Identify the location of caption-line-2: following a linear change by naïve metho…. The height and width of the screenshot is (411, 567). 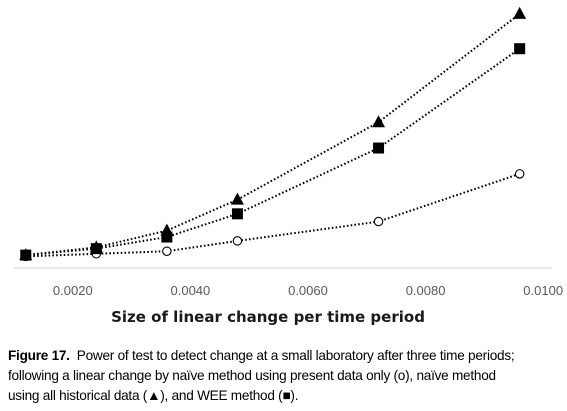
(252, 375).